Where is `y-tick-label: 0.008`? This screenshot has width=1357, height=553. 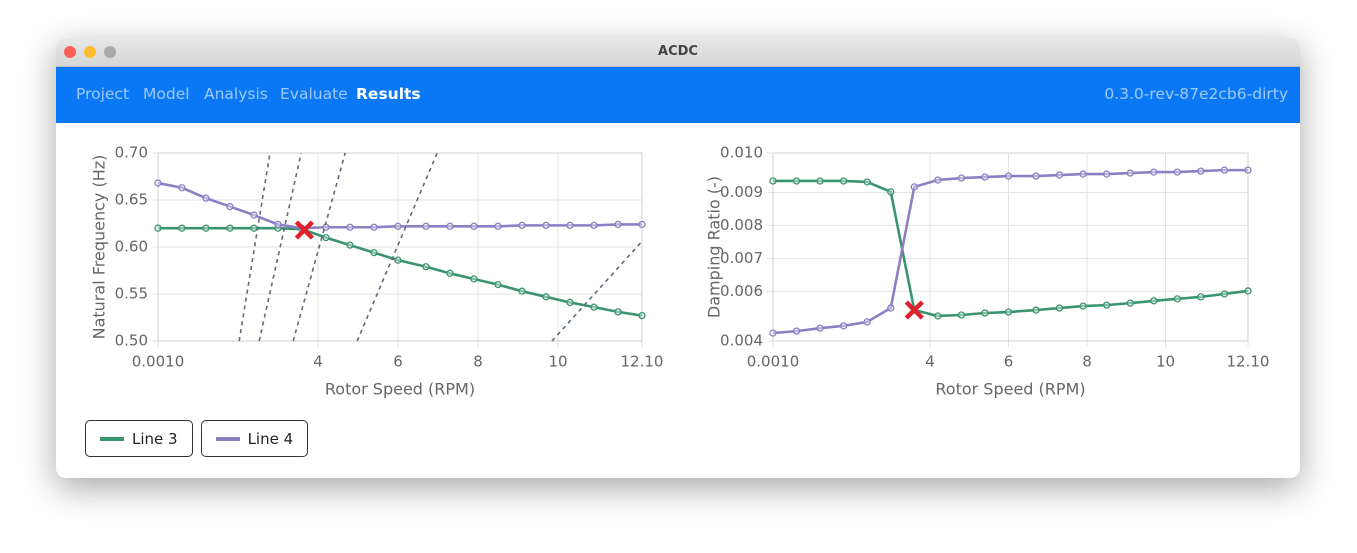
y-tick-label: 0.008 is located at coordinates (741, 225).